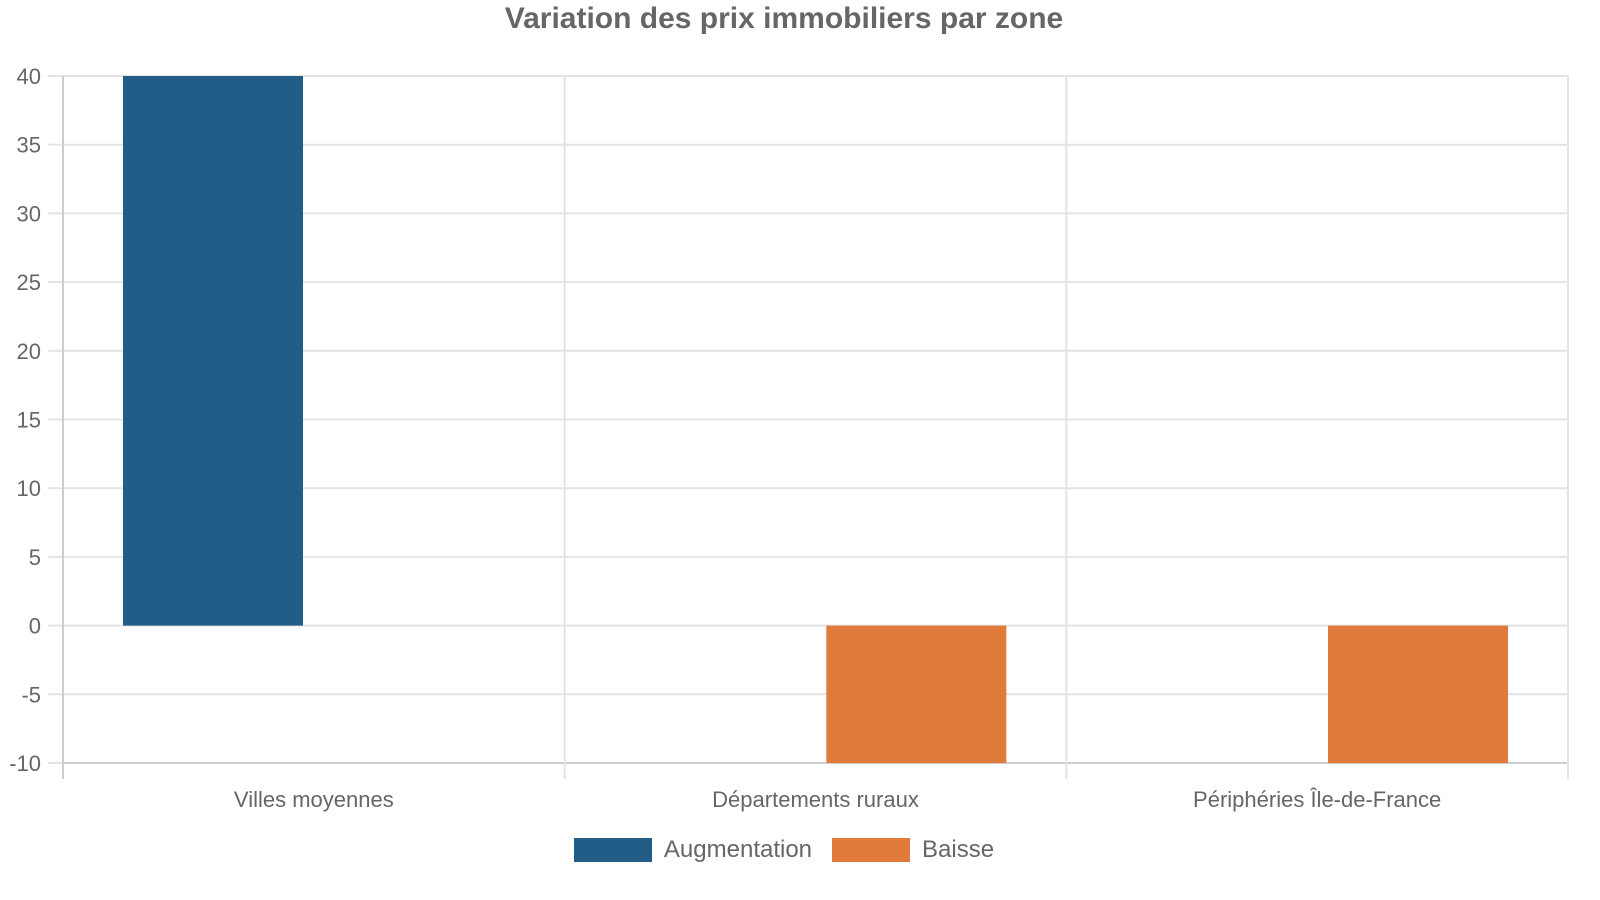 This screenshot has height=900, width=1600. What do you see at coordinates (871, 850) in the screenshot?
I see `legend-swatch-baisse` at bounding box center [871, 850].